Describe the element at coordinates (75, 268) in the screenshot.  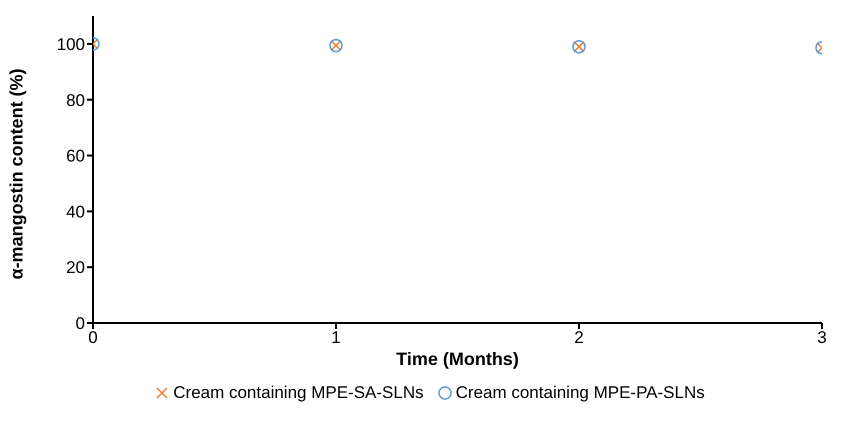
I see `y-tick-label: 20` at that location.